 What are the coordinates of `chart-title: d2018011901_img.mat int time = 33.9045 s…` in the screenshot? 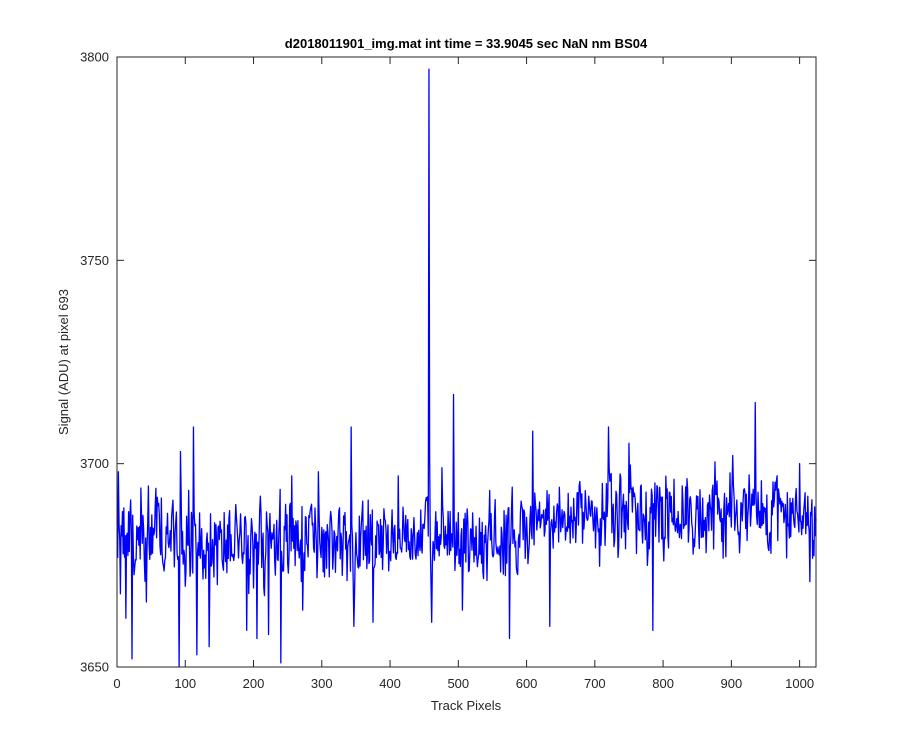 It's located at (466, 43).